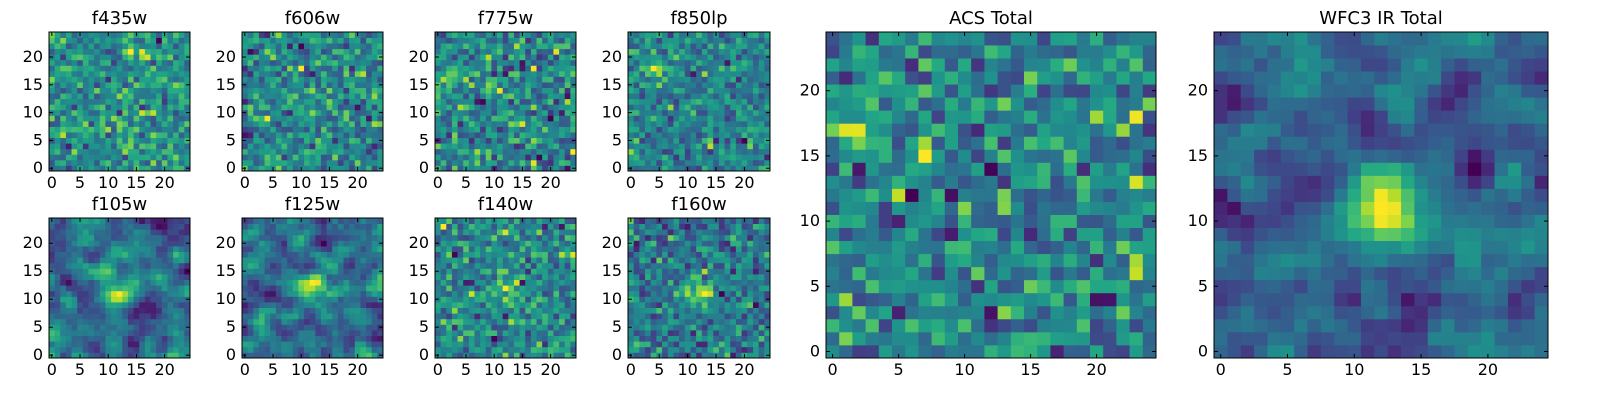 The image size is (1600, 404). Describe the element at coordinates (505, 204) in the screenshot. I see `panel-title: f140w` at that location.